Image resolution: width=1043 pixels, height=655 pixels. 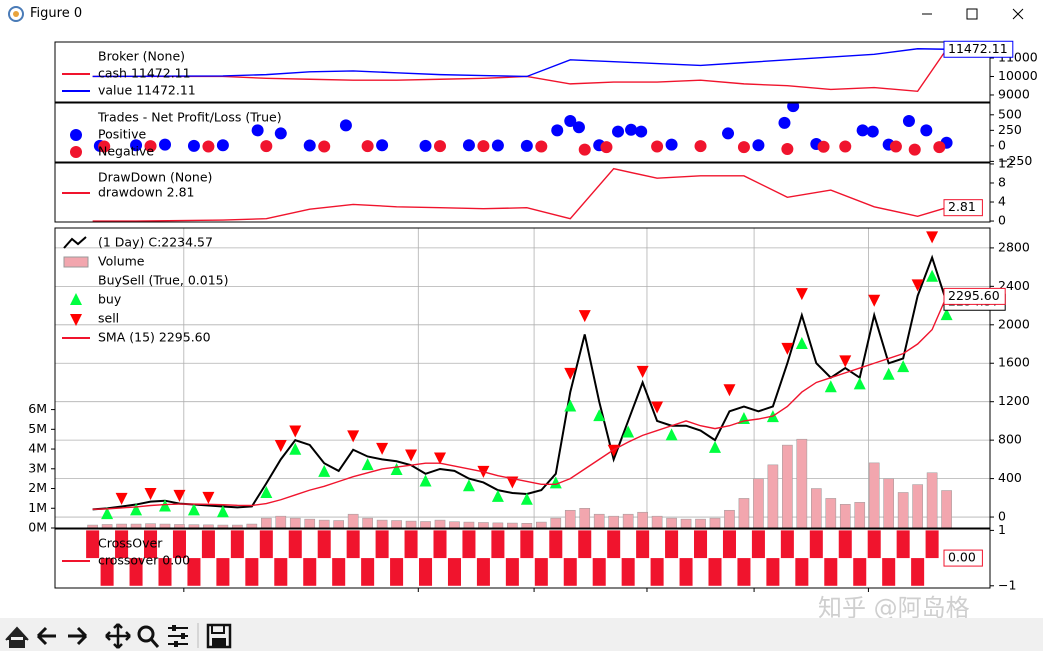 What do you see at coordinates (148, 636) in the screenshot?
I see `zoom-button` at bounding box center [148, 636].